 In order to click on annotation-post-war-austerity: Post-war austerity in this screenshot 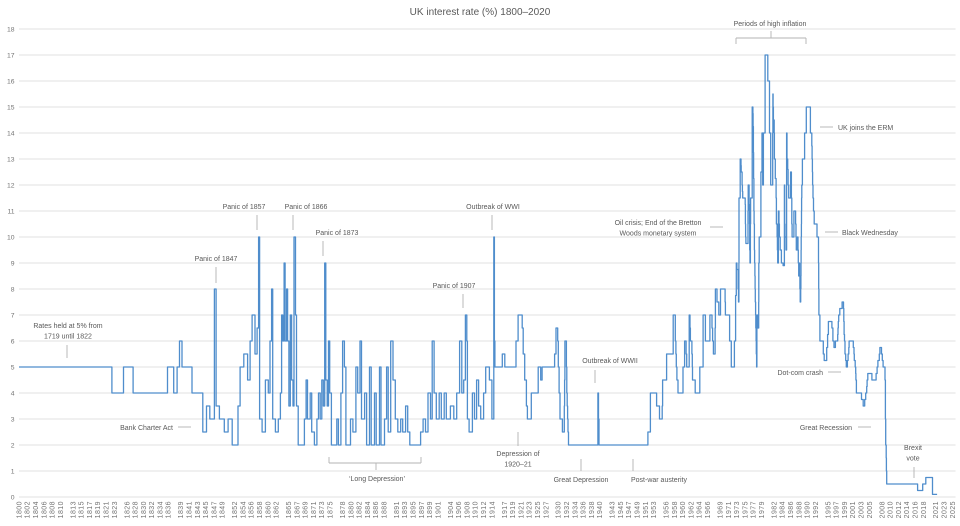, I will do `click(659, 480)`.